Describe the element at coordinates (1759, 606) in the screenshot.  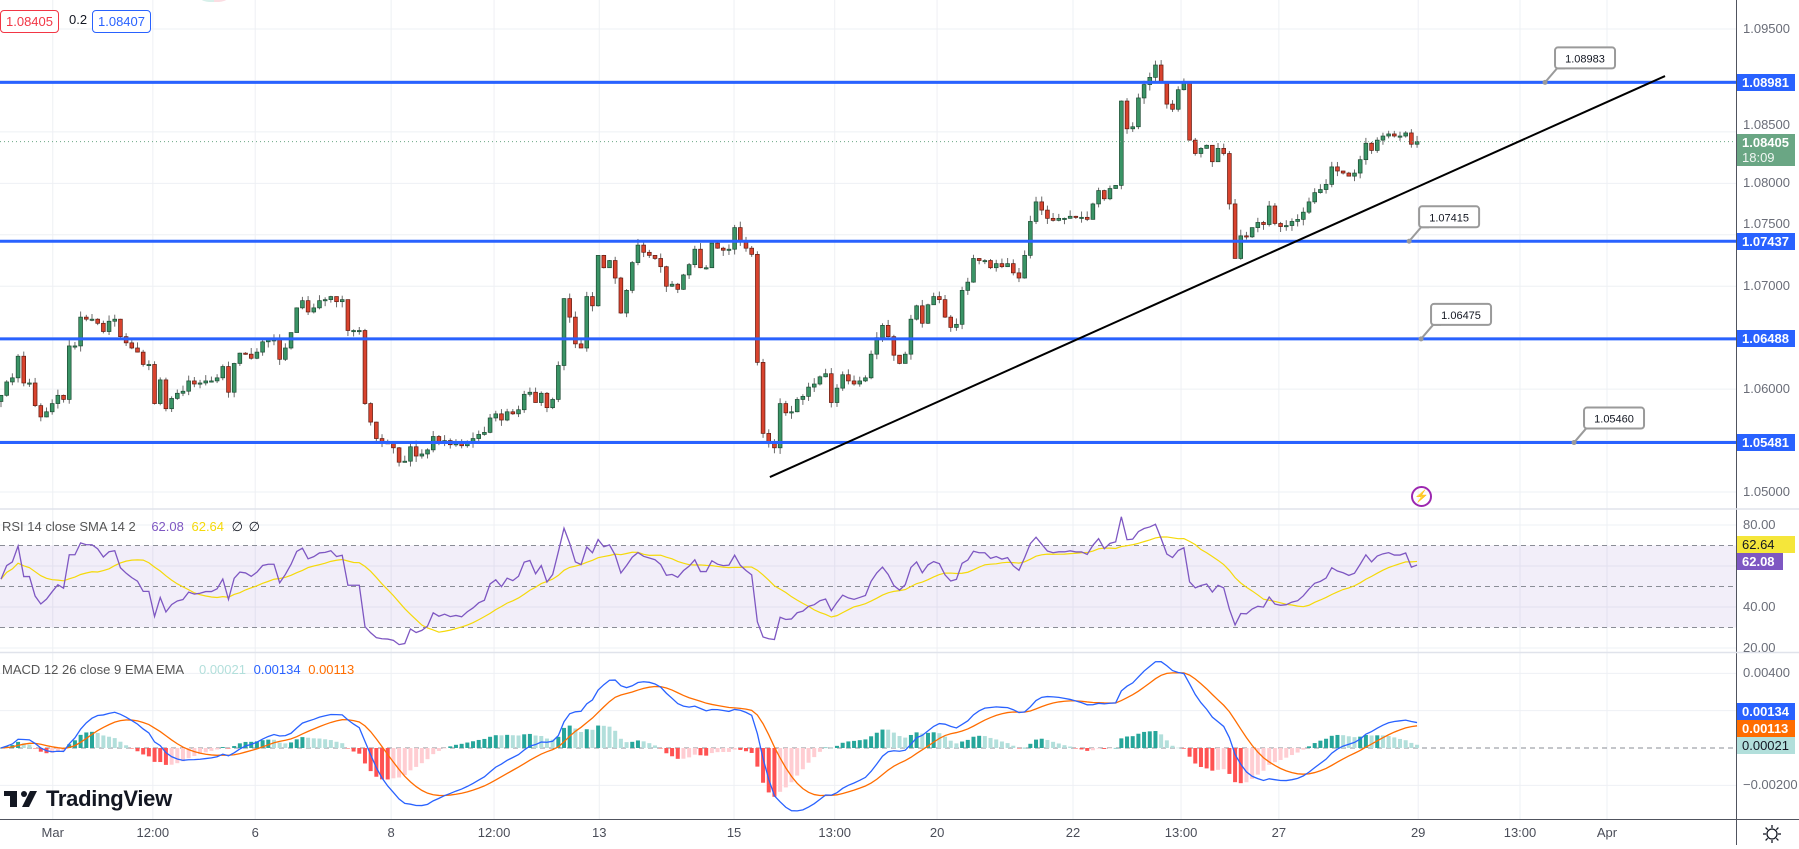
I see `rsi-axis-label: 40.00` at that location.